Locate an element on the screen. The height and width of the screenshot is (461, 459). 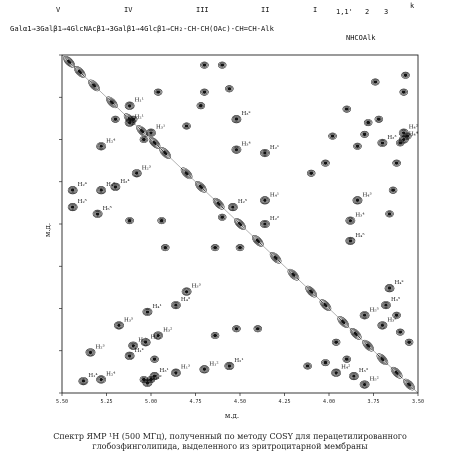
residue-number-iii: III is located at coordinates (202, 10).